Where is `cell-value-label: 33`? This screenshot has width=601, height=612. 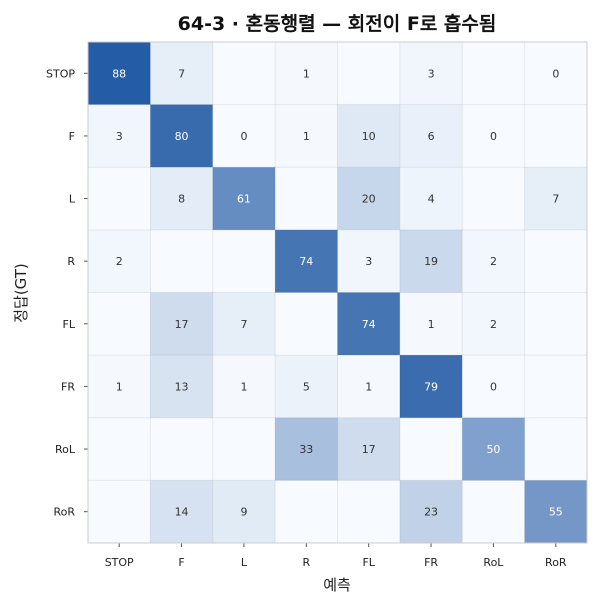
cell-value-label: 33 is located at coordinates (306, 449).